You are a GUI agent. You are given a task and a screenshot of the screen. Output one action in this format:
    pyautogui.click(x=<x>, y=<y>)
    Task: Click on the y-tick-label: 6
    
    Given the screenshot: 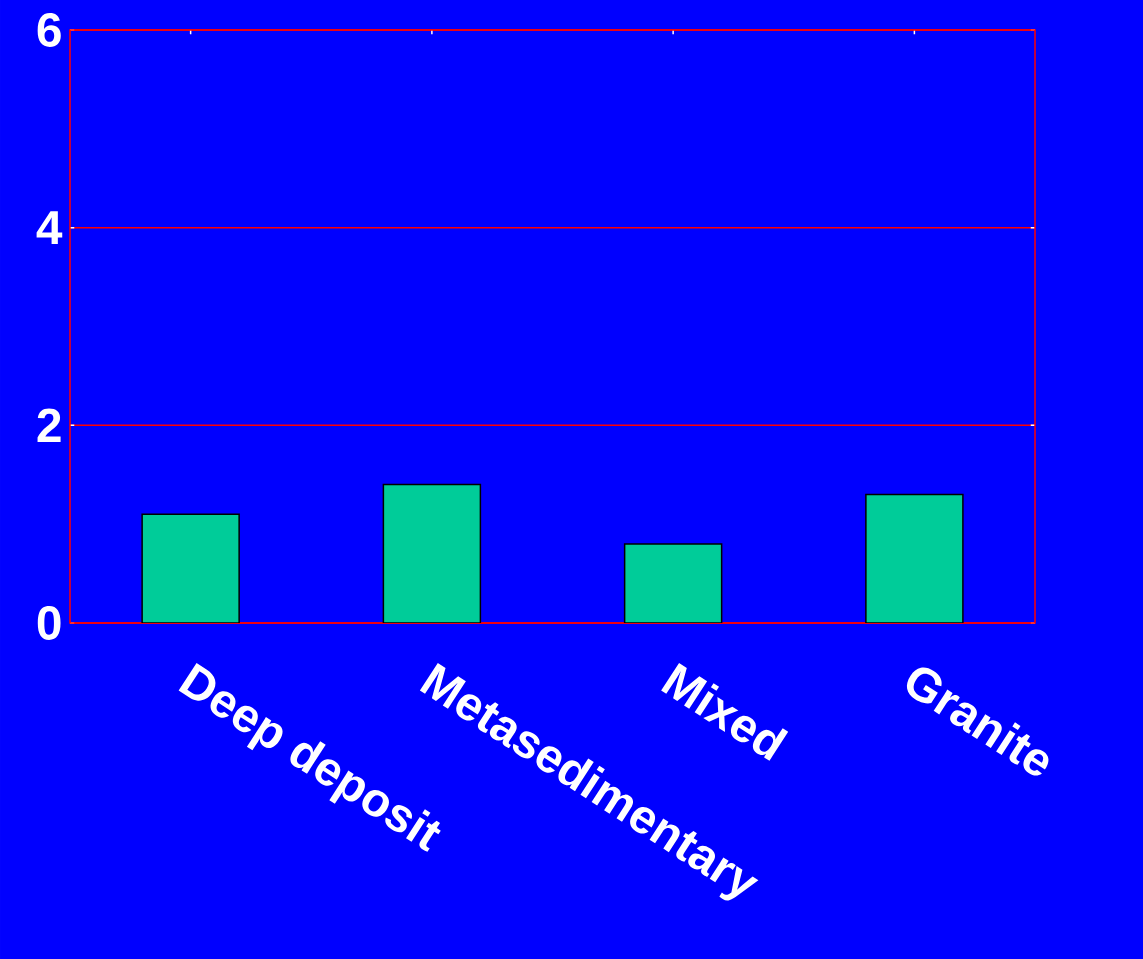 What is the action you would take?
    pyautogui.click(x=49, y=30)
    